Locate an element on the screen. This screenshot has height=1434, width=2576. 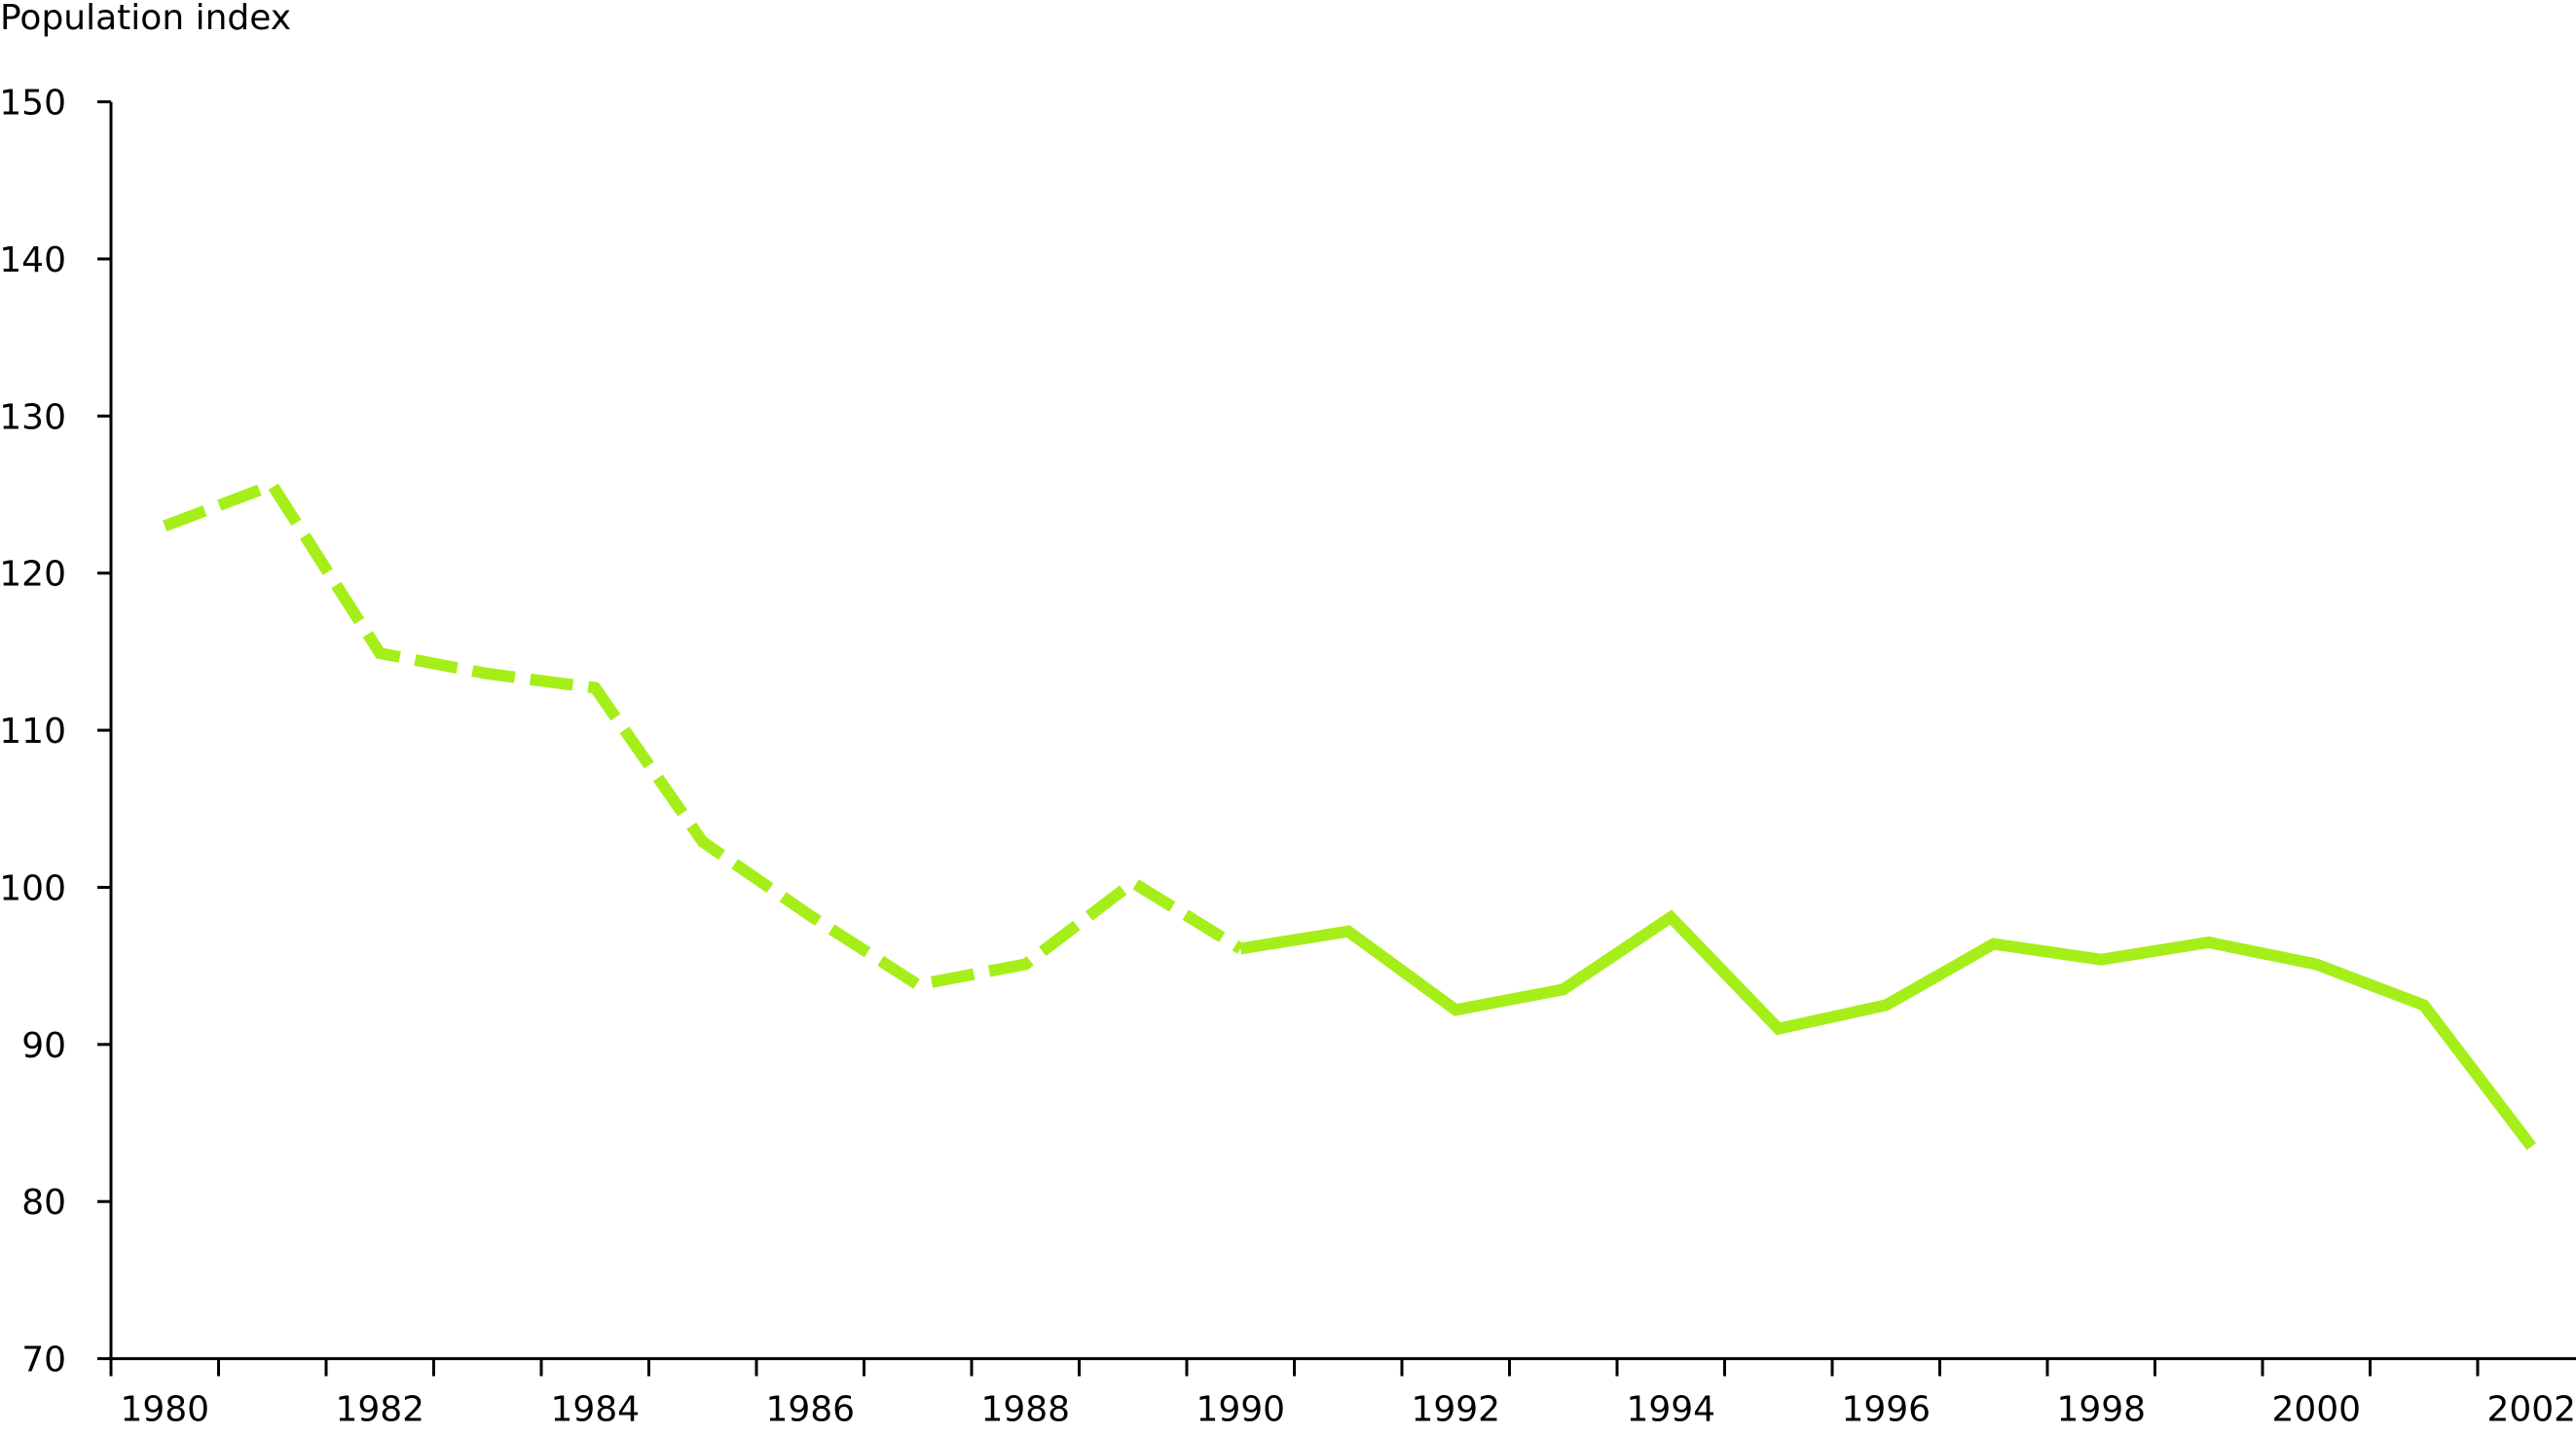
x-tick-label: 1998 is located at coordinates (2101, 1410).